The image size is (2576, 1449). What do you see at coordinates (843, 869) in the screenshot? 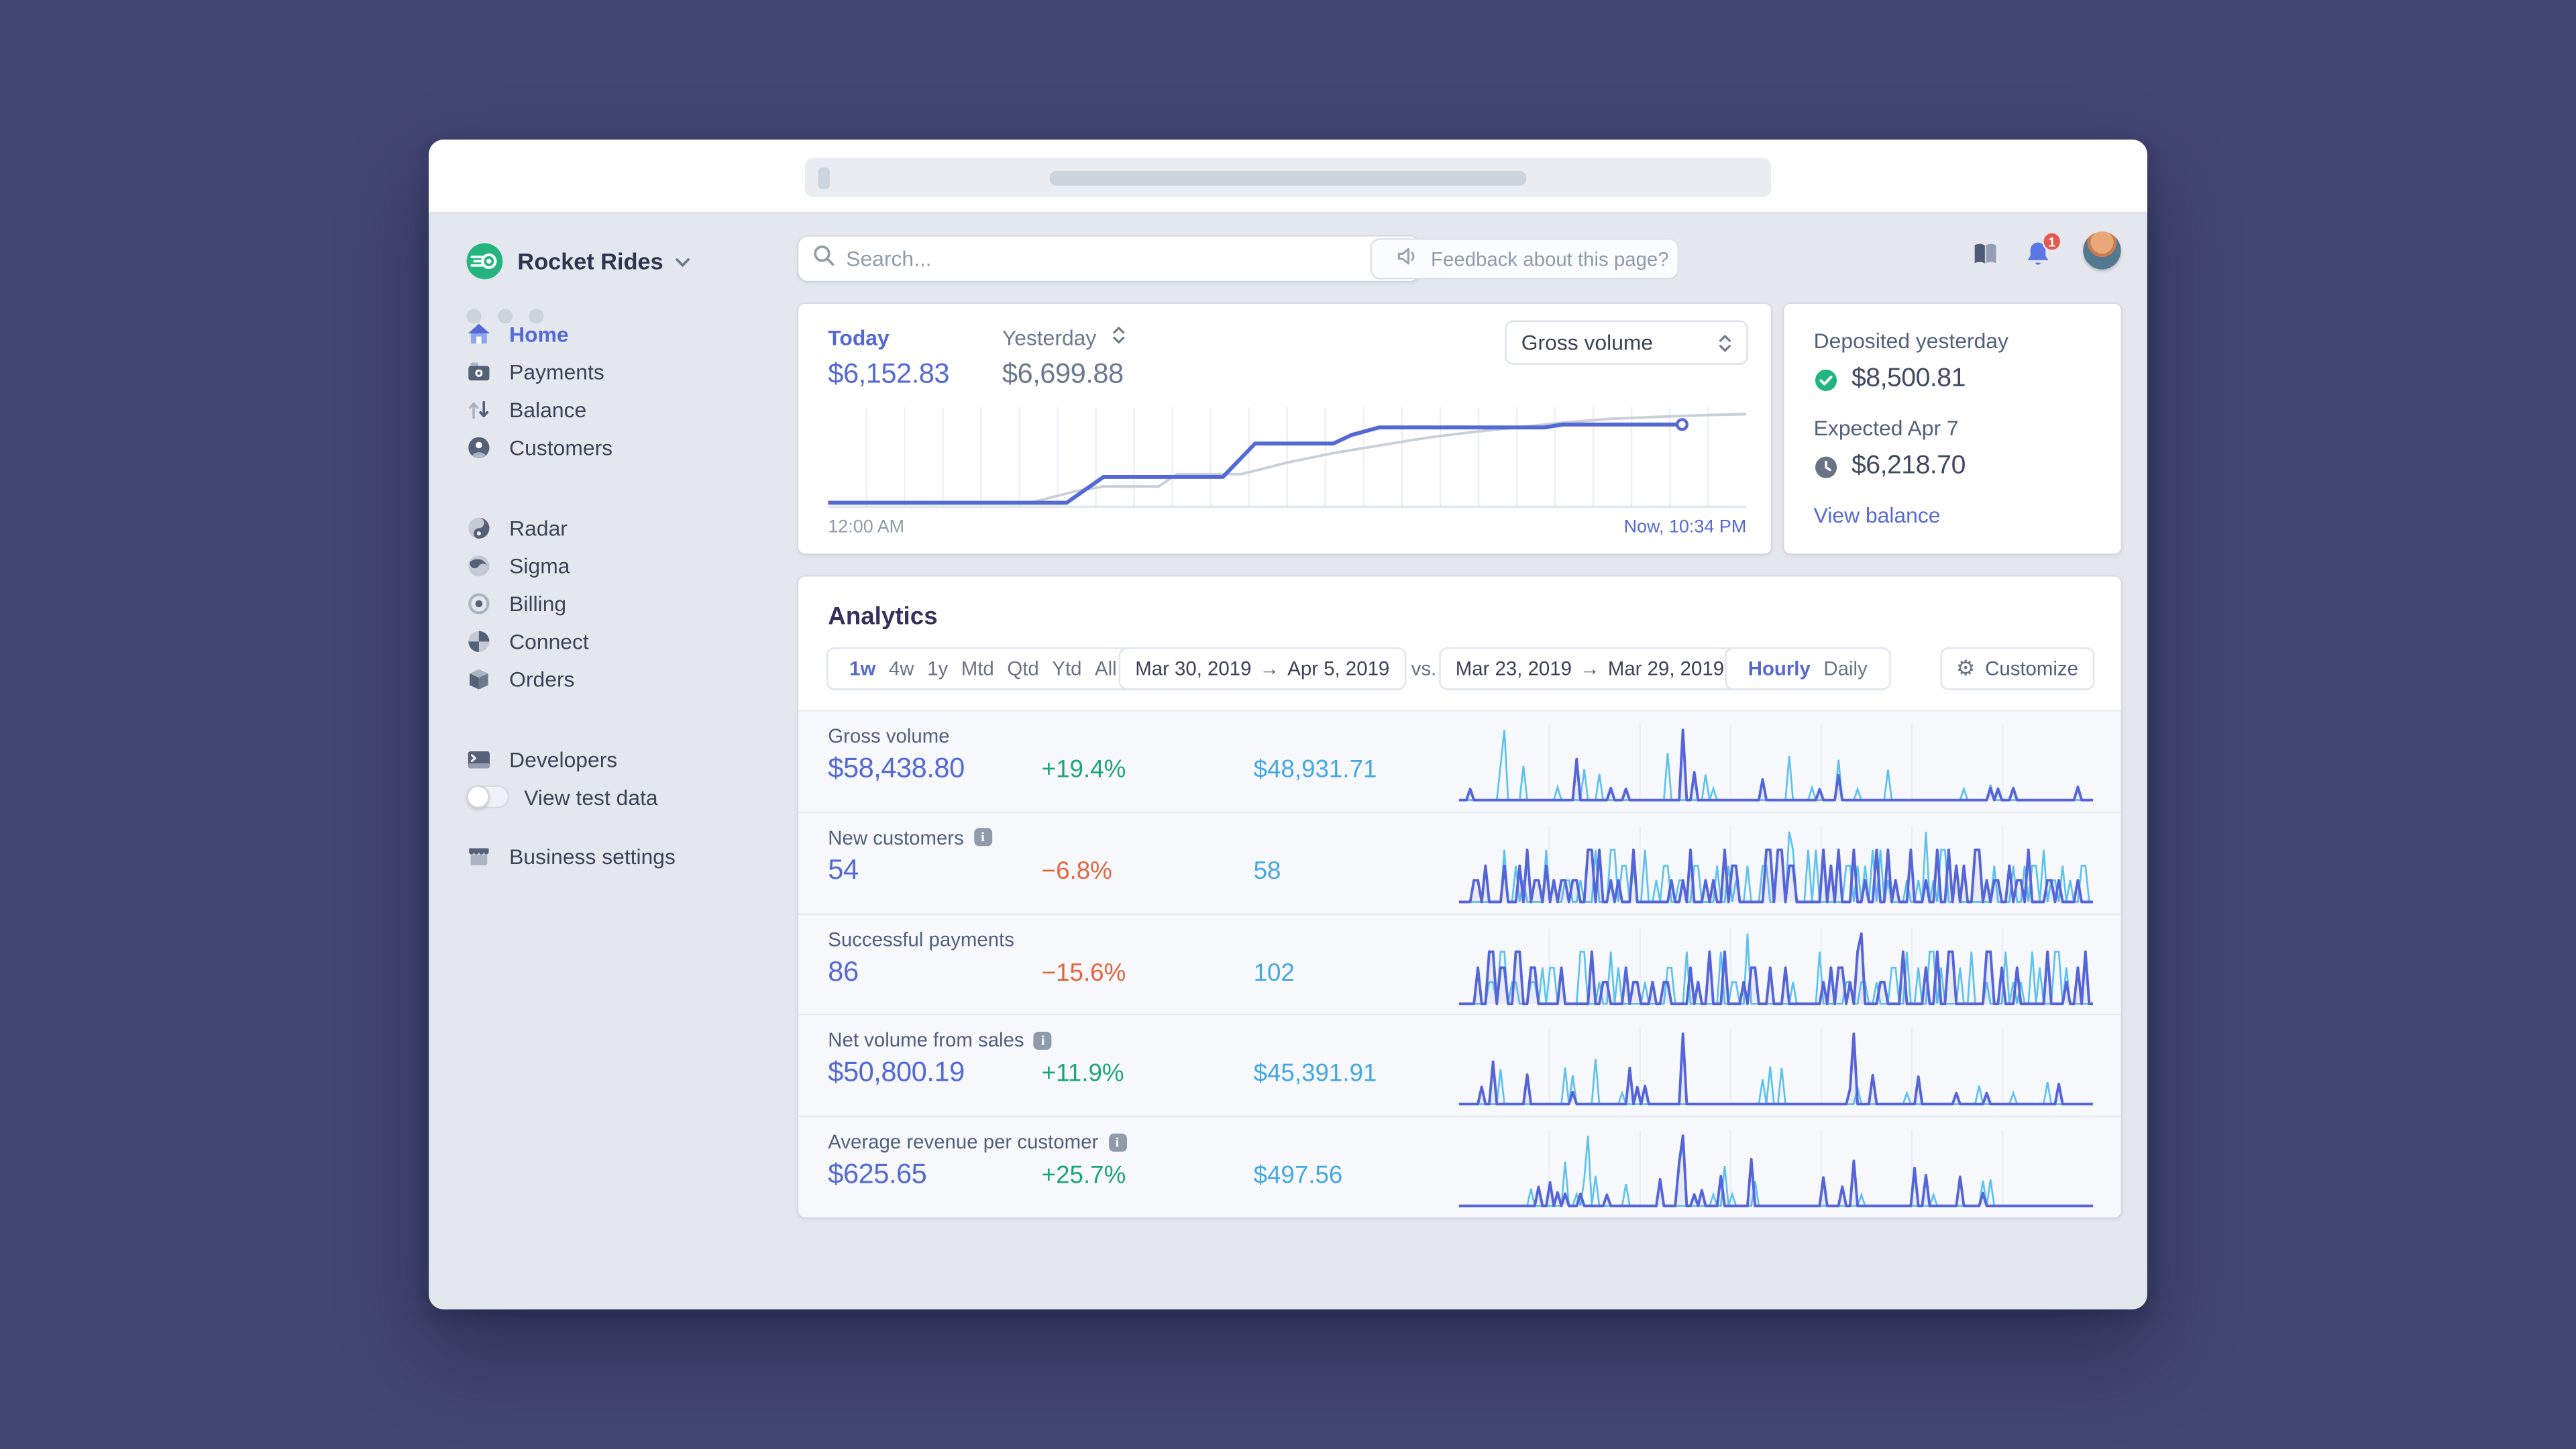
I see `metric-value: 54` at bounding box center [843, 869].